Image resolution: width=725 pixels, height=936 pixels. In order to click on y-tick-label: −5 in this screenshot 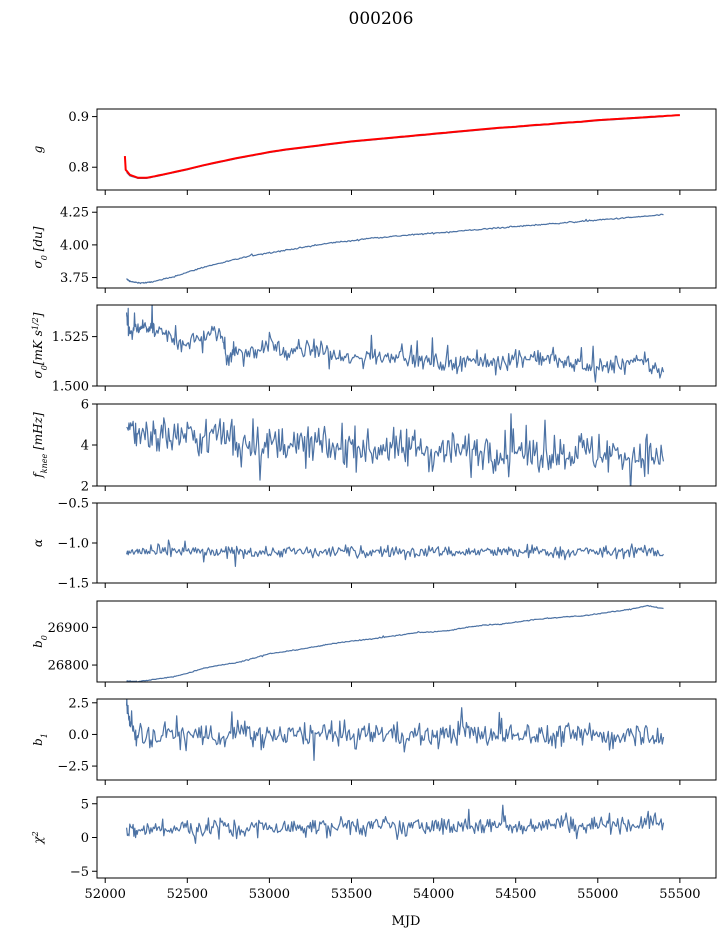, I will do `click(79, 872)`.